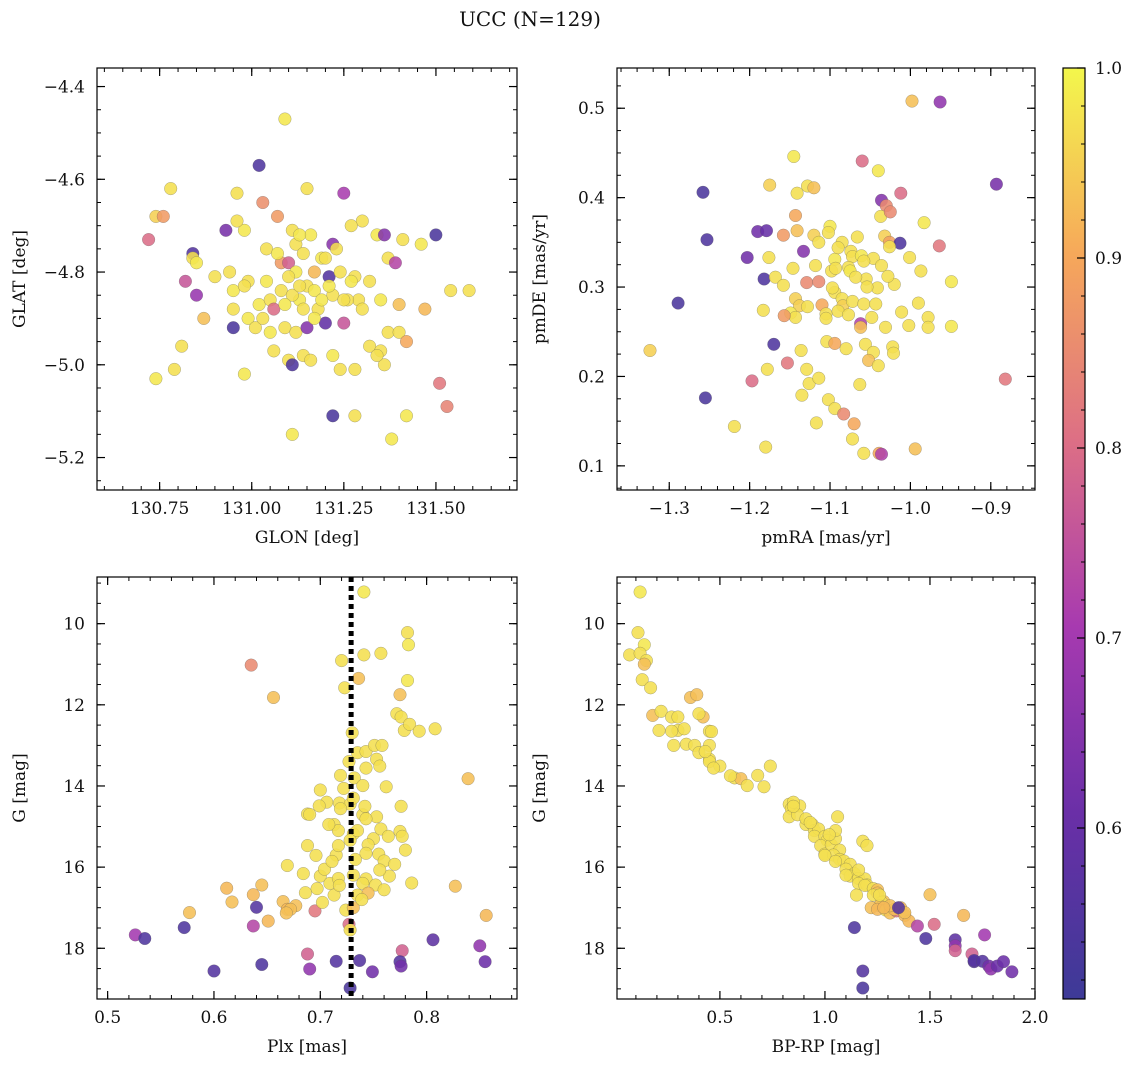  Describe the element at coordinates (343, 509) in the screenshot. I see `x-tick-label: 131.25` at that location.